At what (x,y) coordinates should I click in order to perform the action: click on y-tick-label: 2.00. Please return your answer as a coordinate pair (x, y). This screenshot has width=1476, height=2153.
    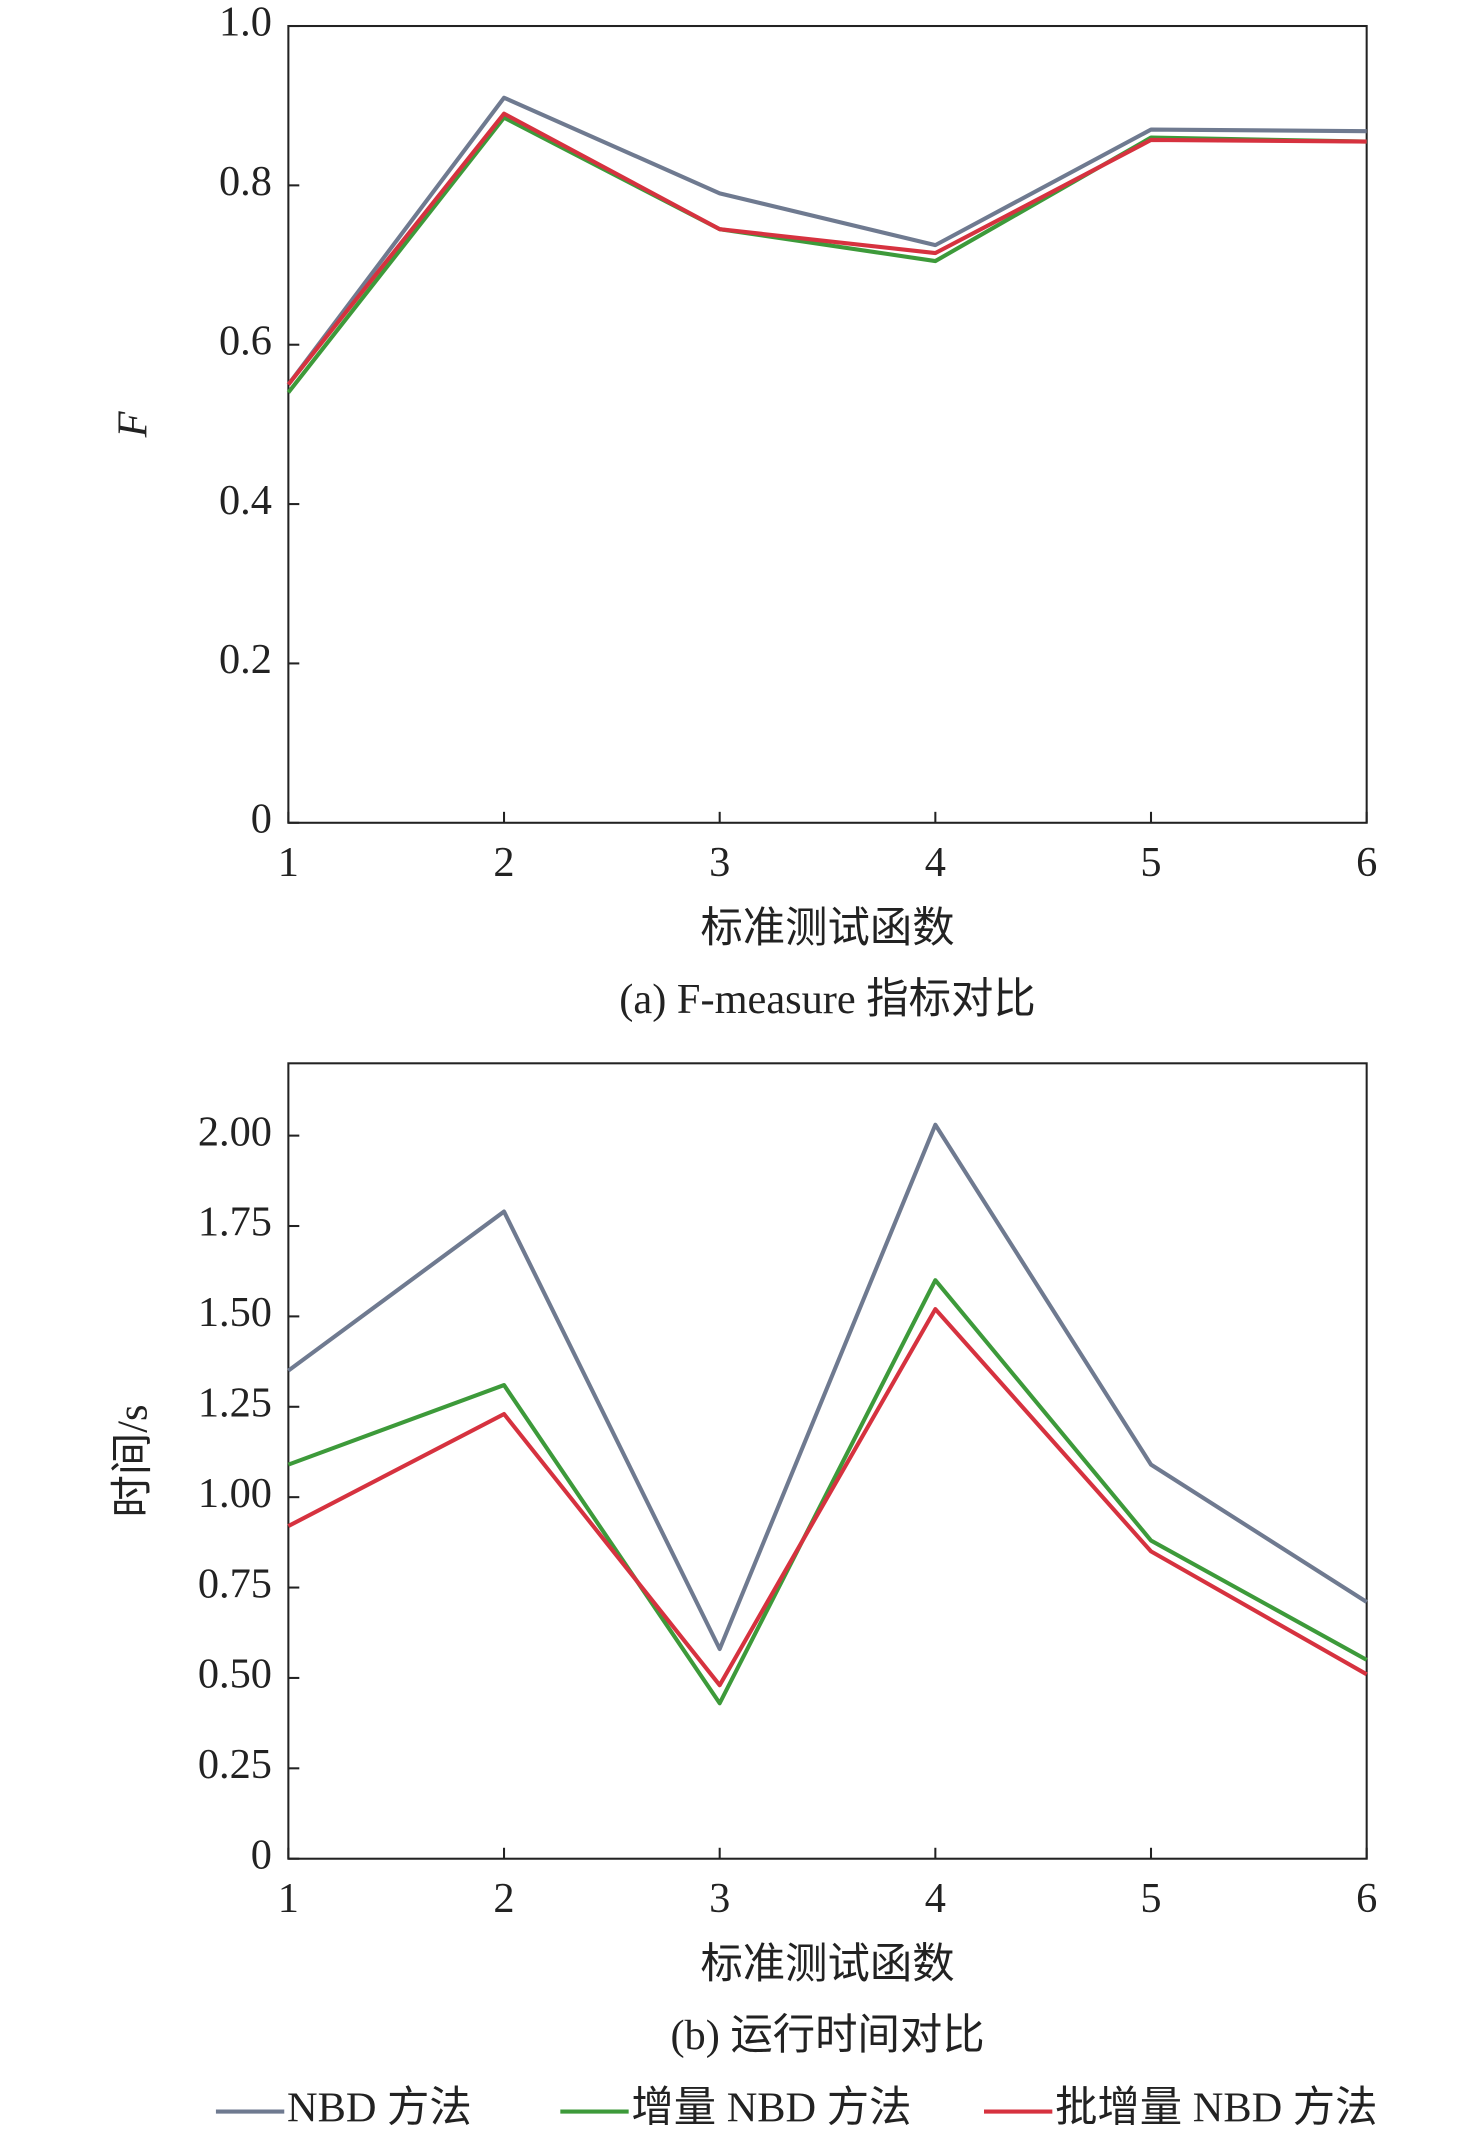
    Looking at the image, I should click on (235, 1131).